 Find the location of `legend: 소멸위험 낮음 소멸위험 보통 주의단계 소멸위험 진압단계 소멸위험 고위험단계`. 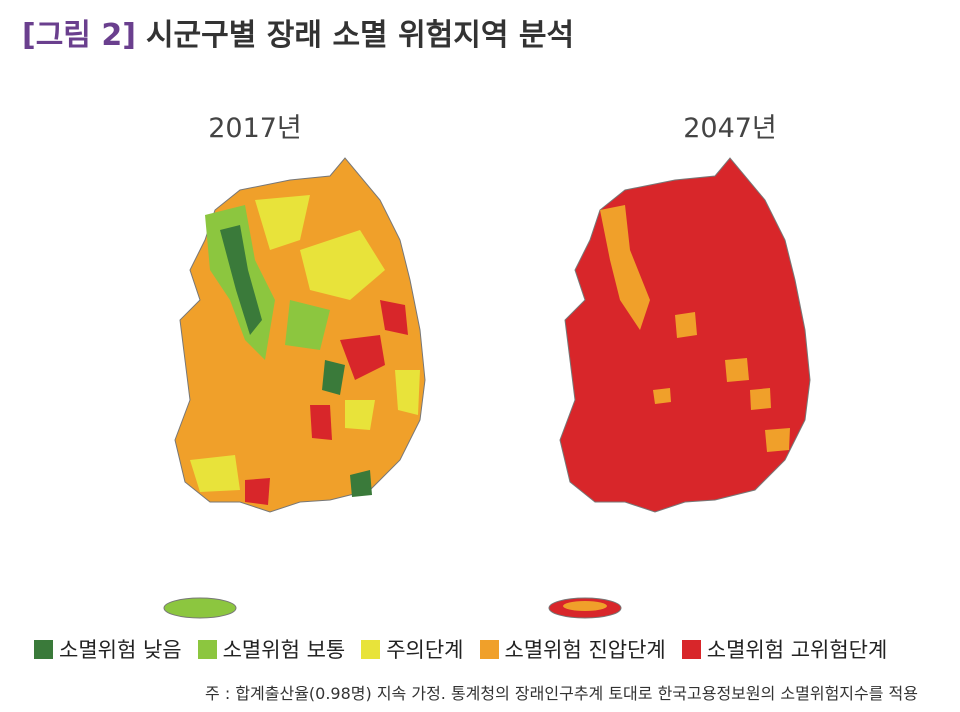

legend: 소멸위험 낮음 소멸위험 보통 주의단계 소멸위험 진압단계 소멸위험 고위험단계 is located at coordinates (460, 649).